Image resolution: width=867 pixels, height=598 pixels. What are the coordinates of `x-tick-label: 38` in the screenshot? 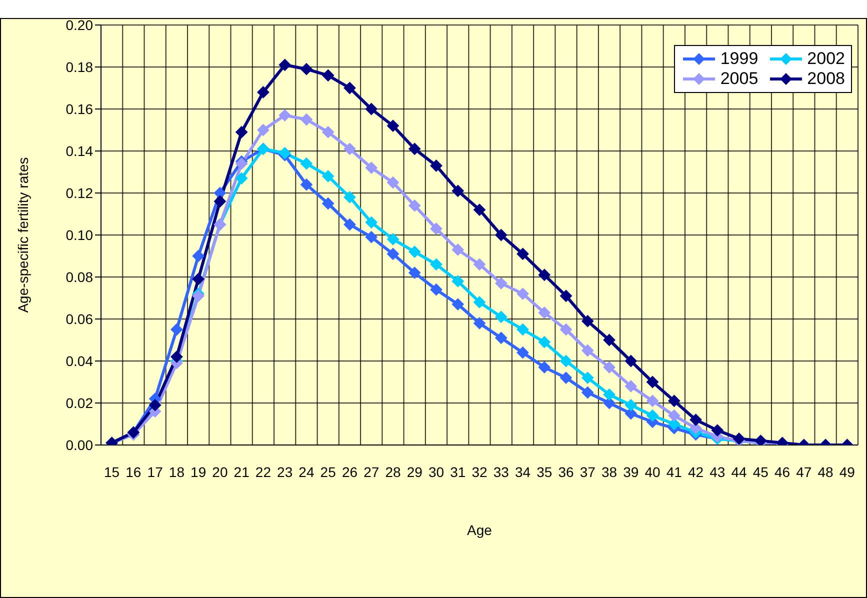 It's located at (609, 472).